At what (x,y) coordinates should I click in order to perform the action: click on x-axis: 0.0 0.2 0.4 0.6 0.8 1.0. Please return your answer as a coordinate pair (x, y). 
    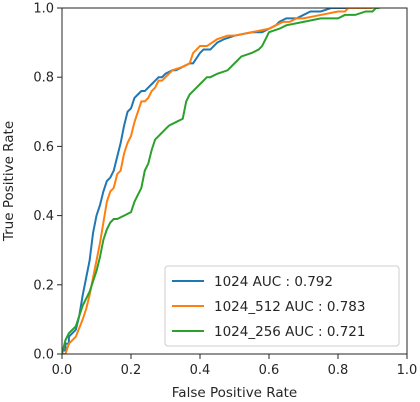
    Looking at the image, I should click on (235, 366).